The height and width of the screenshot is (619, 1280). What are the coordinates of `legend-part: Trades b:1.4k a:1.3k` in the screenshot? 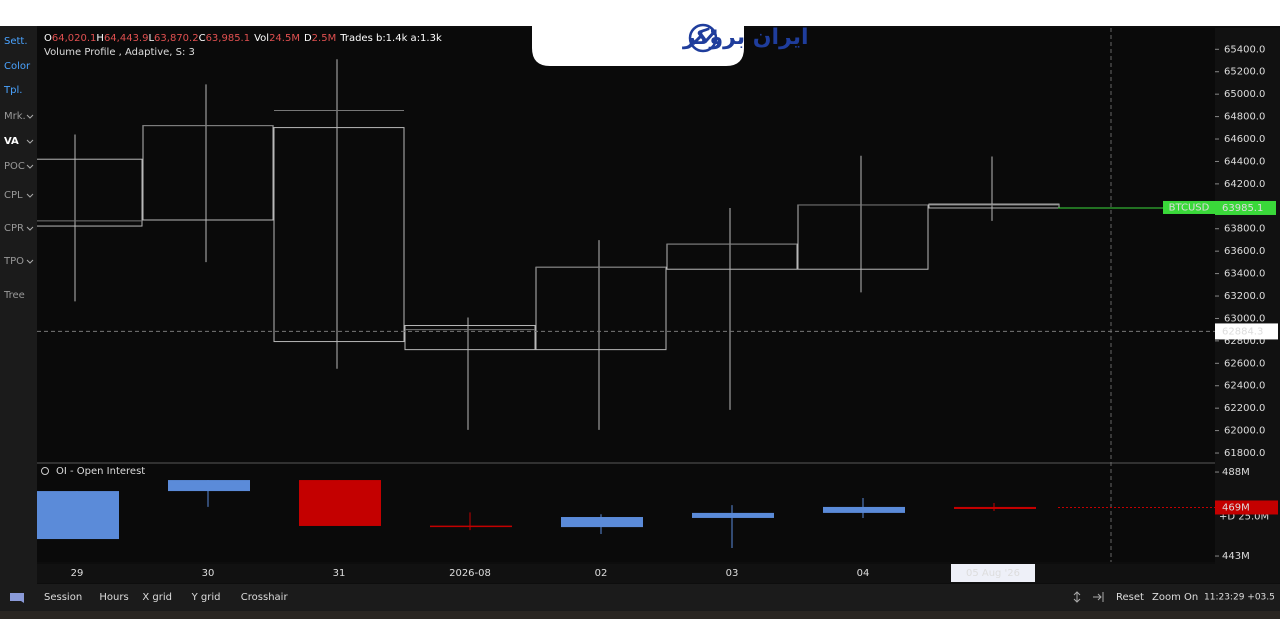 It's located at (390, 38).